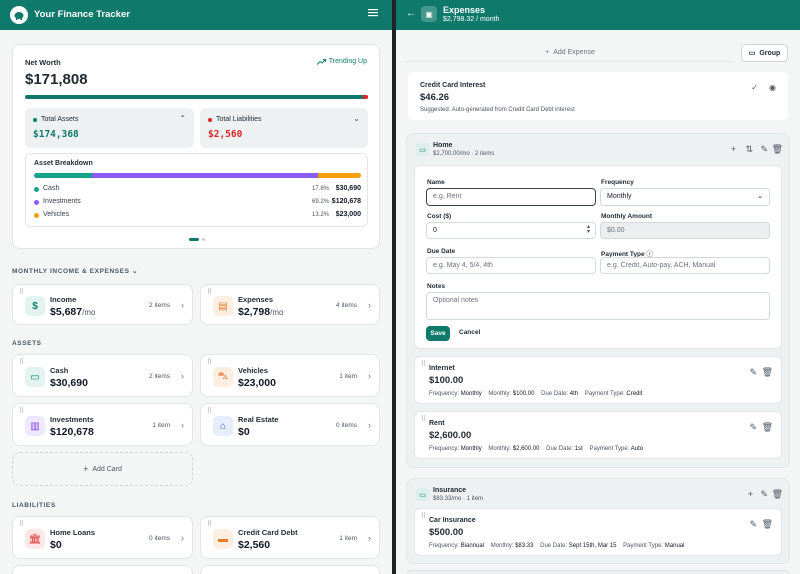  What do you see at coordinates (290, 304) in the screenshot?
I see `expenses-card: ⠿ ▤ Expenses $2,798/mo 4 items ›` at bounding box center [290, 304].